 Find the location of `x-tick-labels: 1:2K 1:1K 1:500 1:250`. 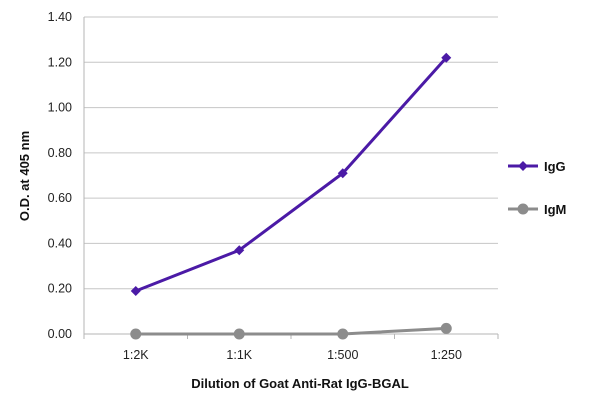

x-tick-labels: 1:2K 1:1K 1:500 1:250 is located at coordinates (292, 355).